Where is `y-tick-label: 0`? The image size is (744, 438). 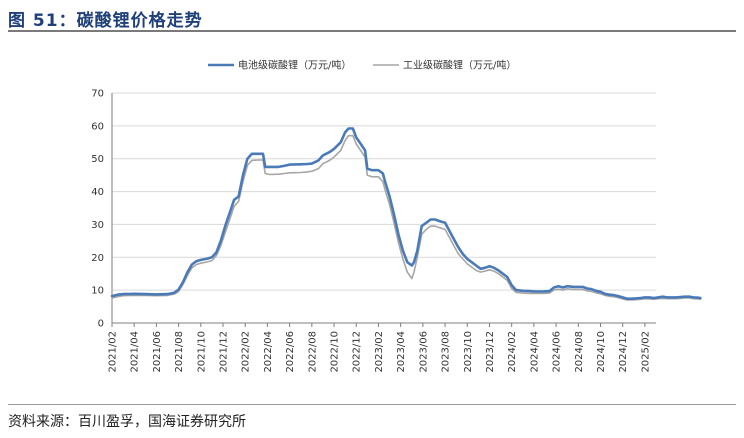
y-tick-label: 0 is located at coordinates (101, 324).